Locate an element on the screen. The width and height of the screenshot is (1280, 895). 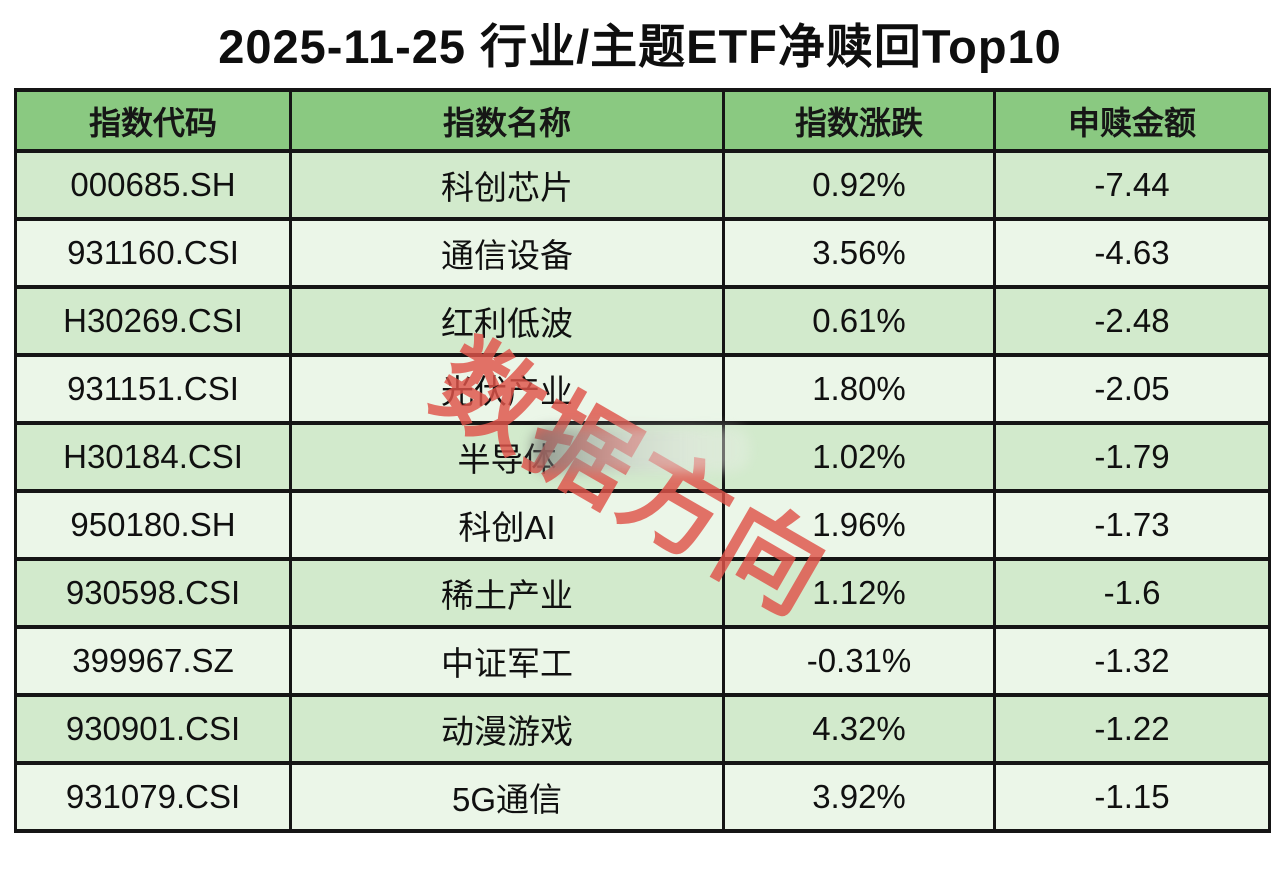
cell-amount: -2.05 is located at coordinates (1132, 389).